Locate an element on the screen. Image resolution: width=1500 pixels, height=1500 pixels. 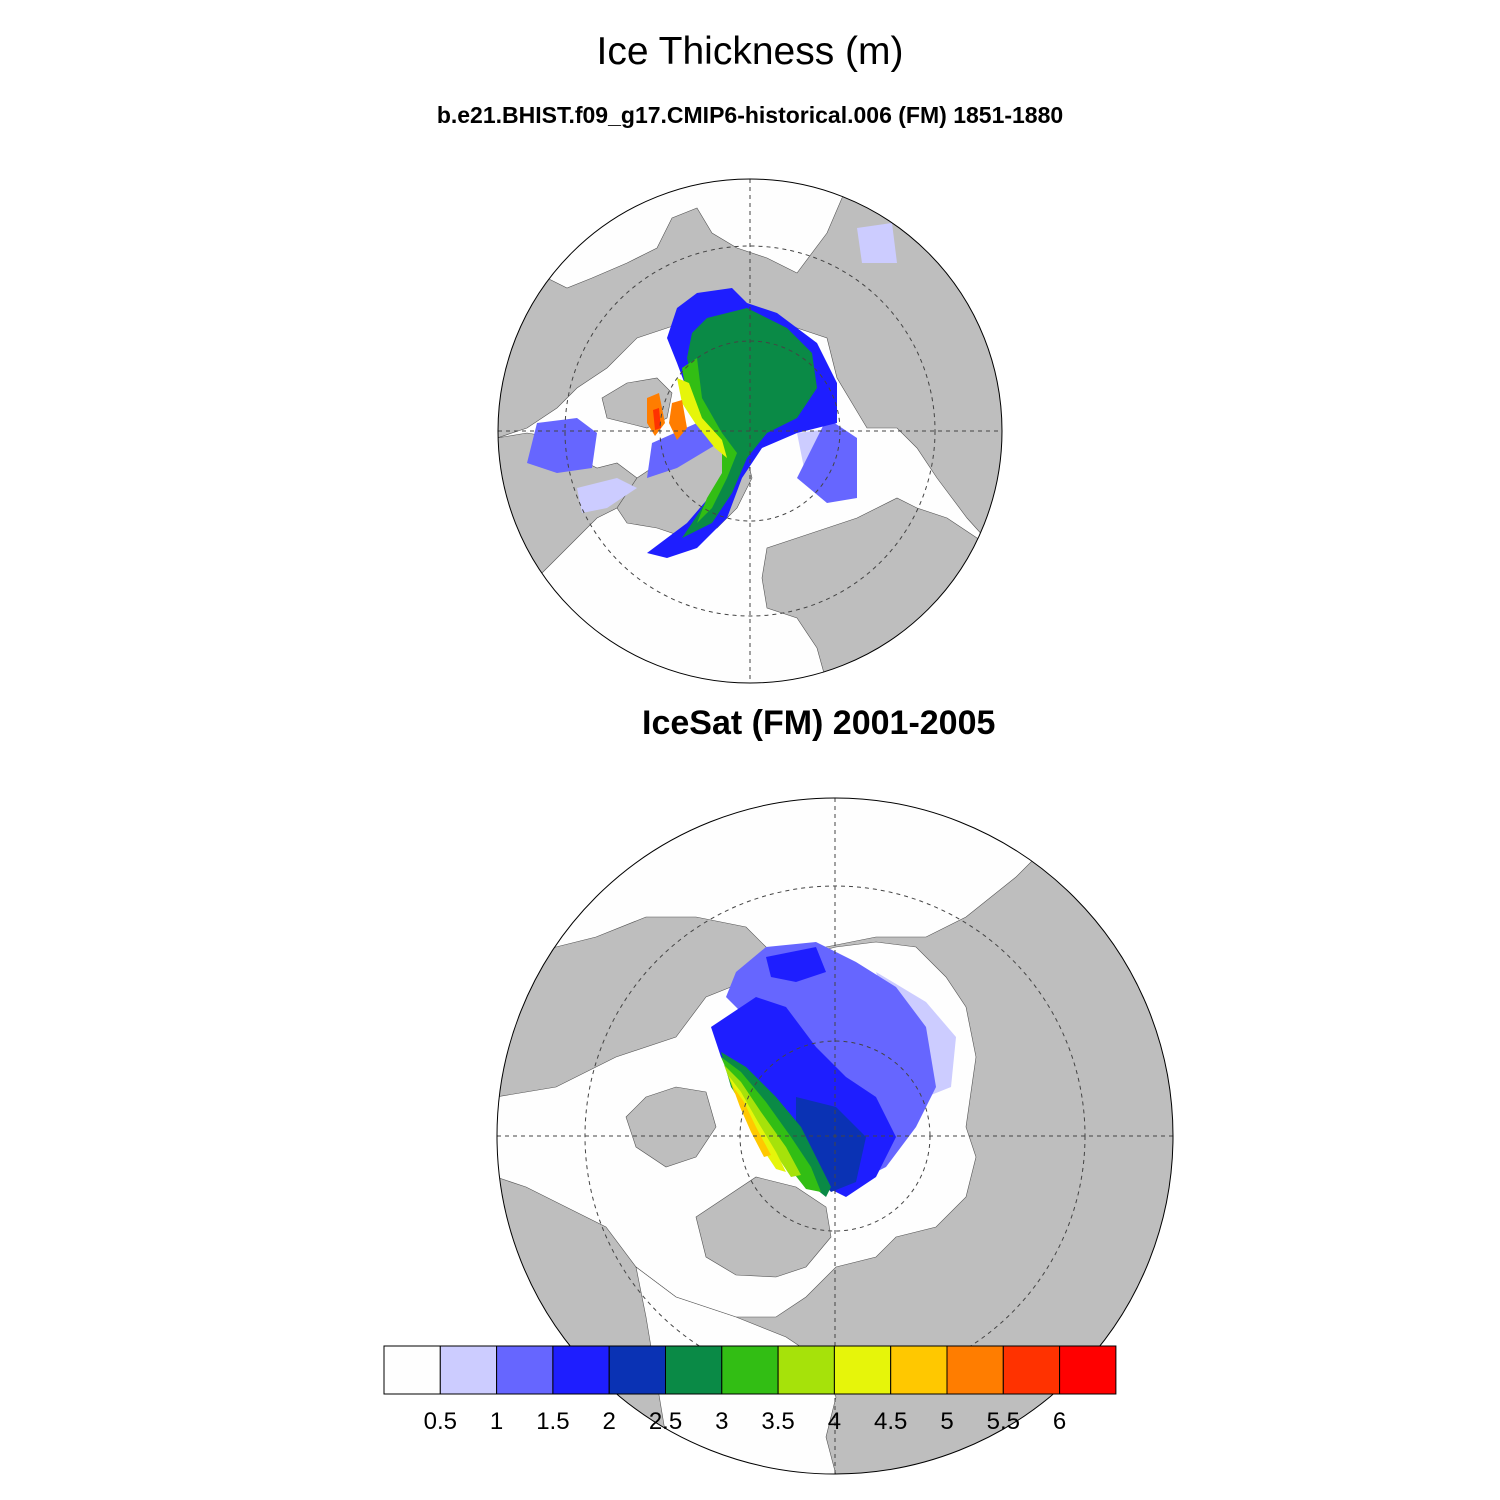
colorbar-tick-label: 4 is located at coordinates (834, 1421).